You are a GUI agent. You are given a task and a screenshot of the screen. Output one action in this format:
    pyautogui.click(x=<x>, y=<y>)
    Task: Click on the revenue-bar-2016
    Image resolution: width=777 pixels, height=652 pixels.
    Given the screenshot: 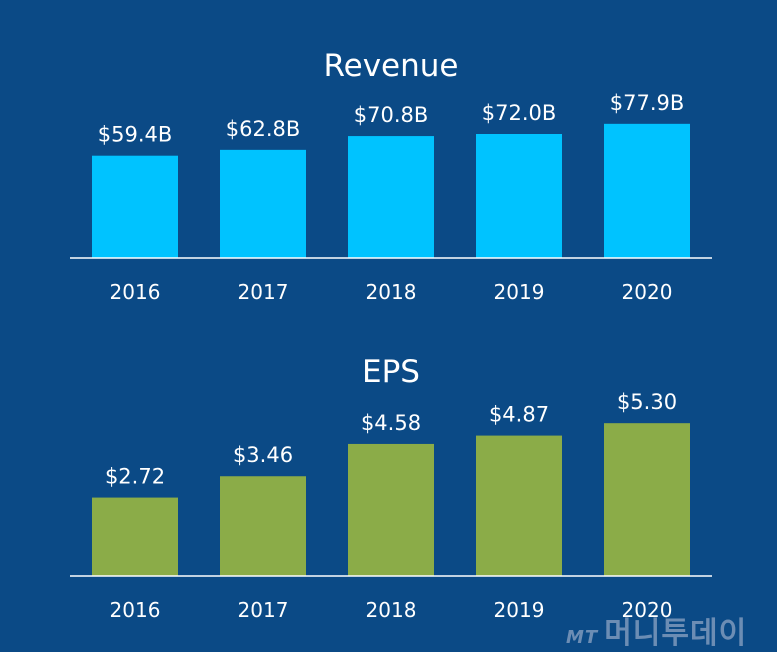 What is the action you would take?
    pyautogui.click(x=135, y=206)
    